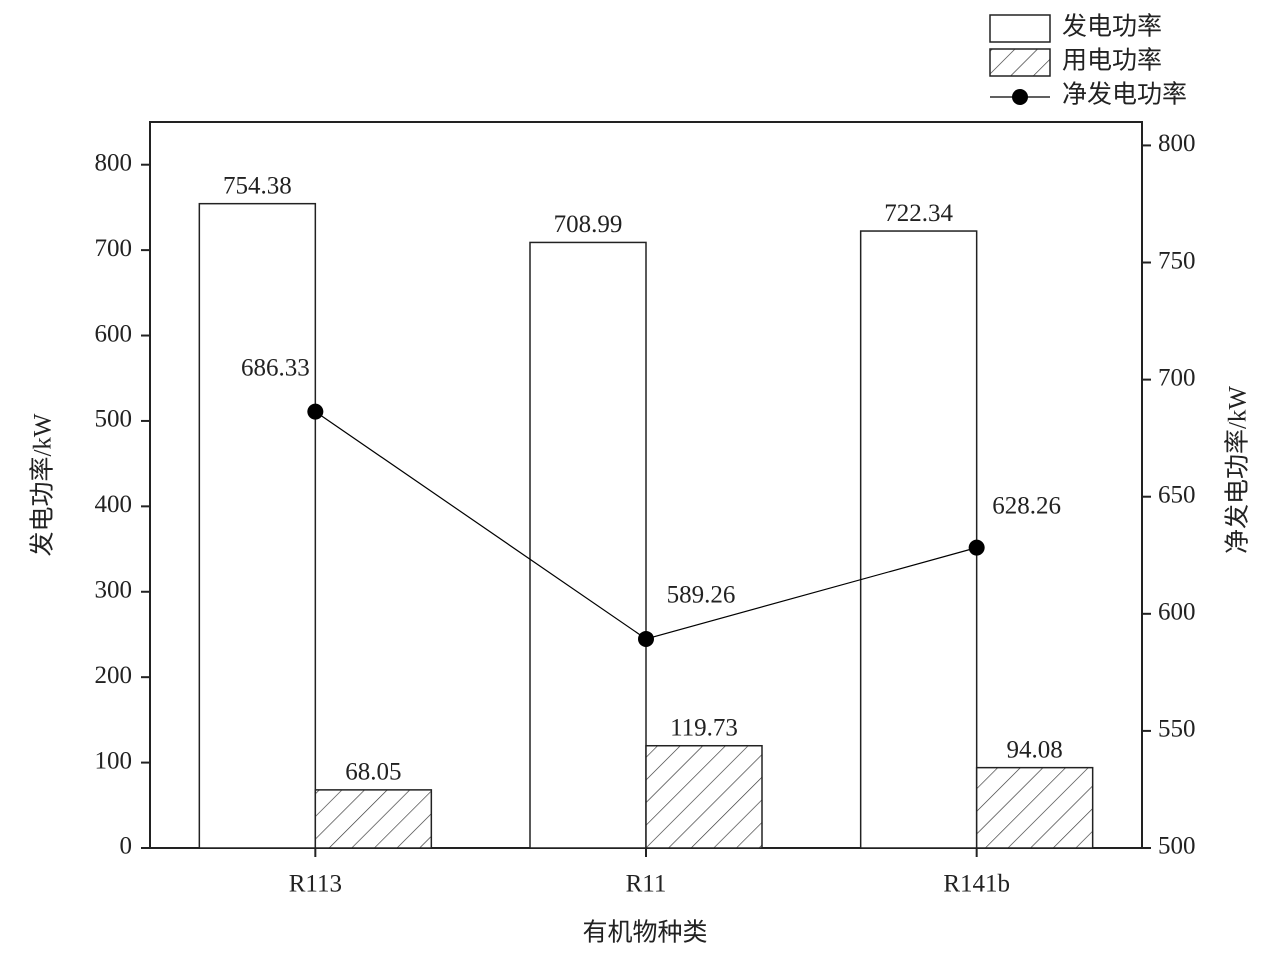 The height and width of the screenshot is (970, 1264). I want to click on y2-tick-label: 550, so click(1177, 729).